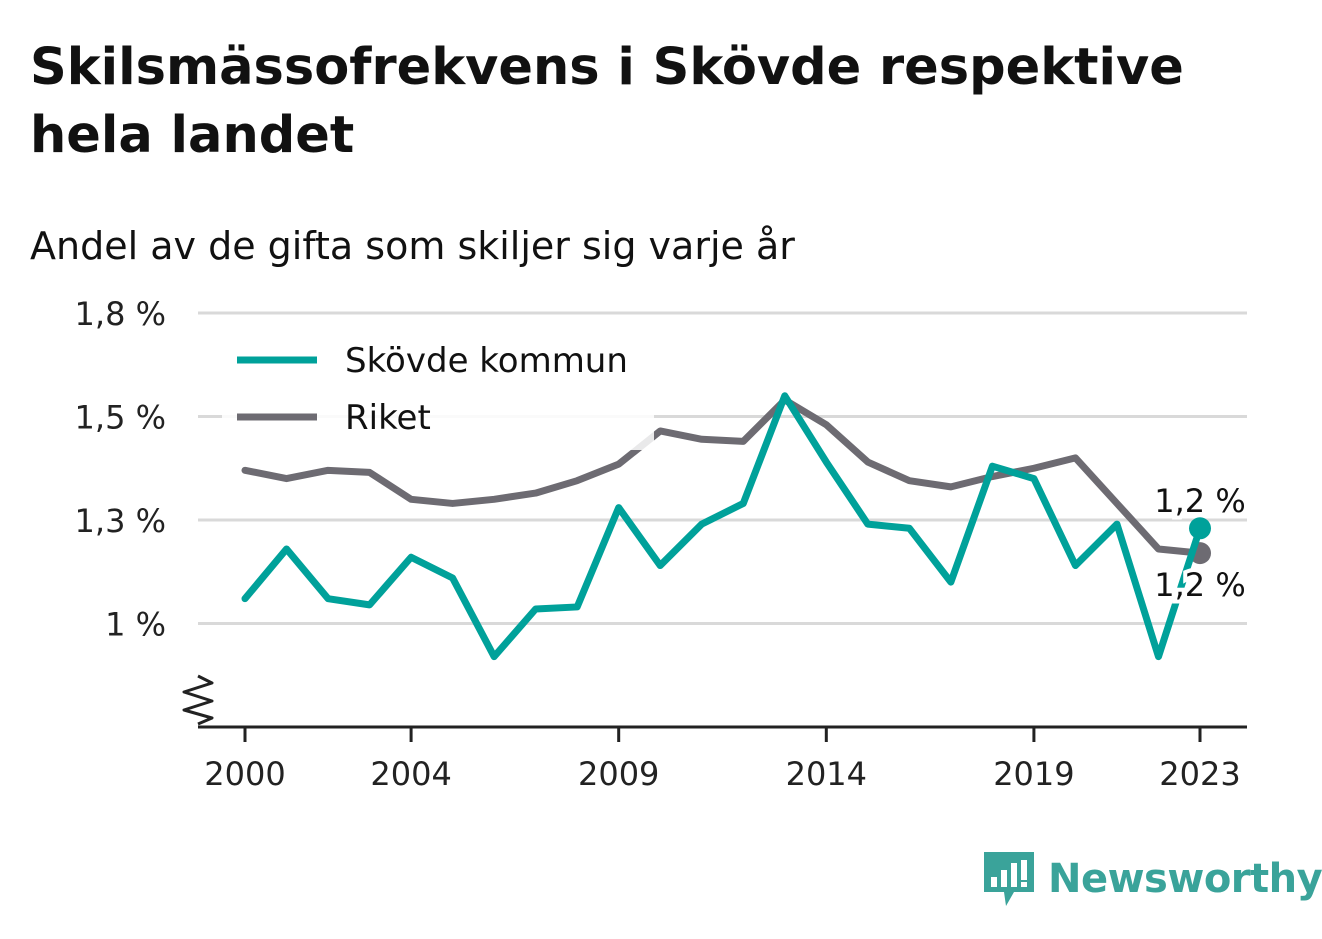 The image size is (1322, 939). What do you see at coordinates (388, 418) in the screenshot?
I see `legend-label: Riket` at bounding box center [388, 418].